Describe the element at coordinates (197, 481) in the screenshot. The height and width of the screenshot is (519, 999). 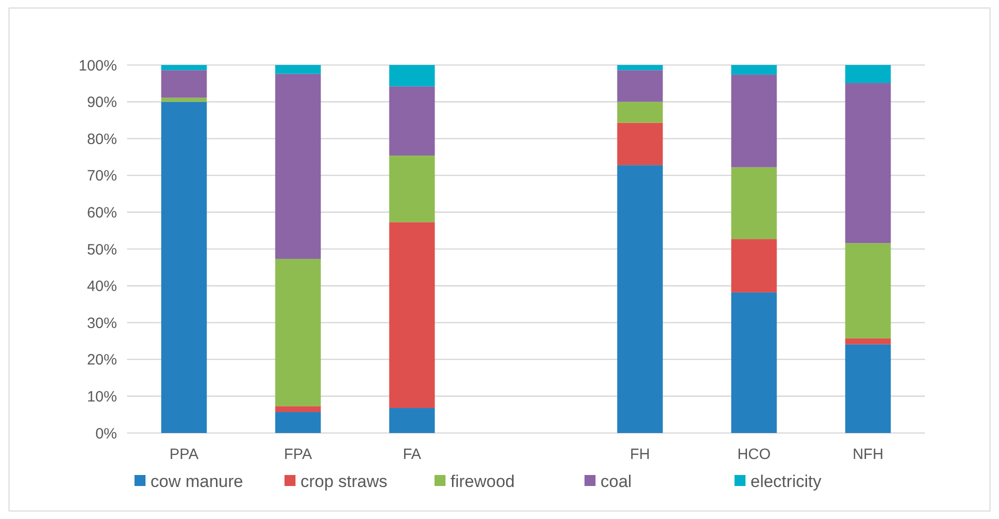
I see `legend-label: cow manure` at that location.